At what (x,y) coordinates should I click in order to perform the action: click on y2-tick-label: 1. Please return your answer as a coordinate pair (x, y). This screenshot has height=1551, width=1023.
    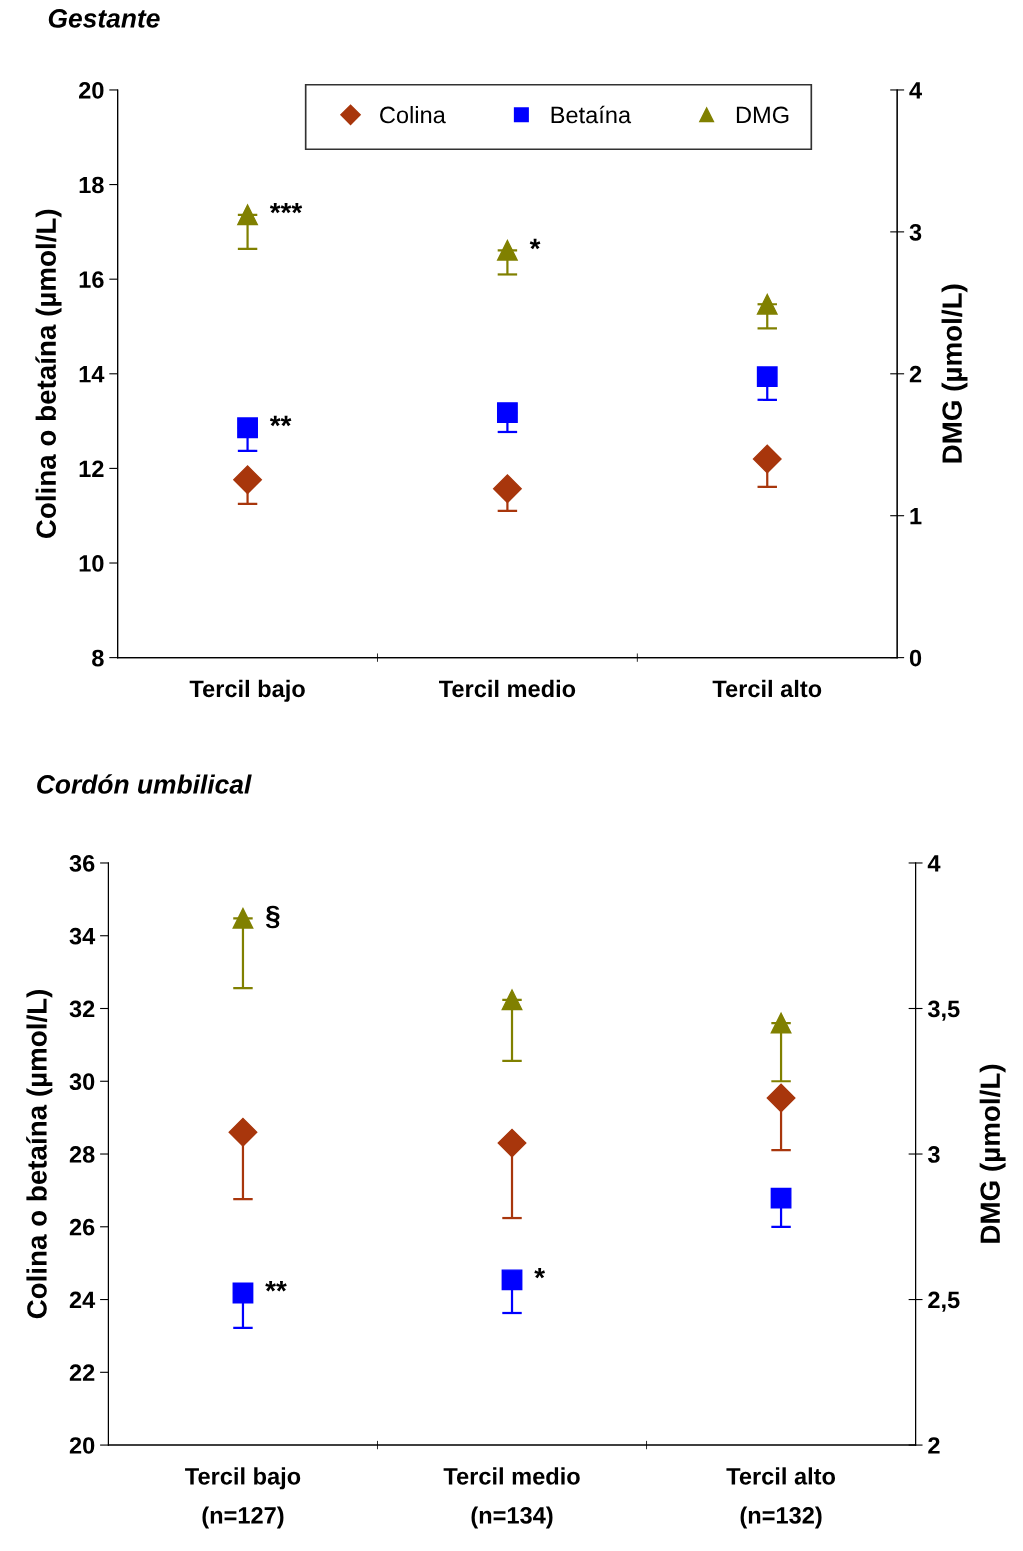
    Looking at the image, I should click on (916, 516).